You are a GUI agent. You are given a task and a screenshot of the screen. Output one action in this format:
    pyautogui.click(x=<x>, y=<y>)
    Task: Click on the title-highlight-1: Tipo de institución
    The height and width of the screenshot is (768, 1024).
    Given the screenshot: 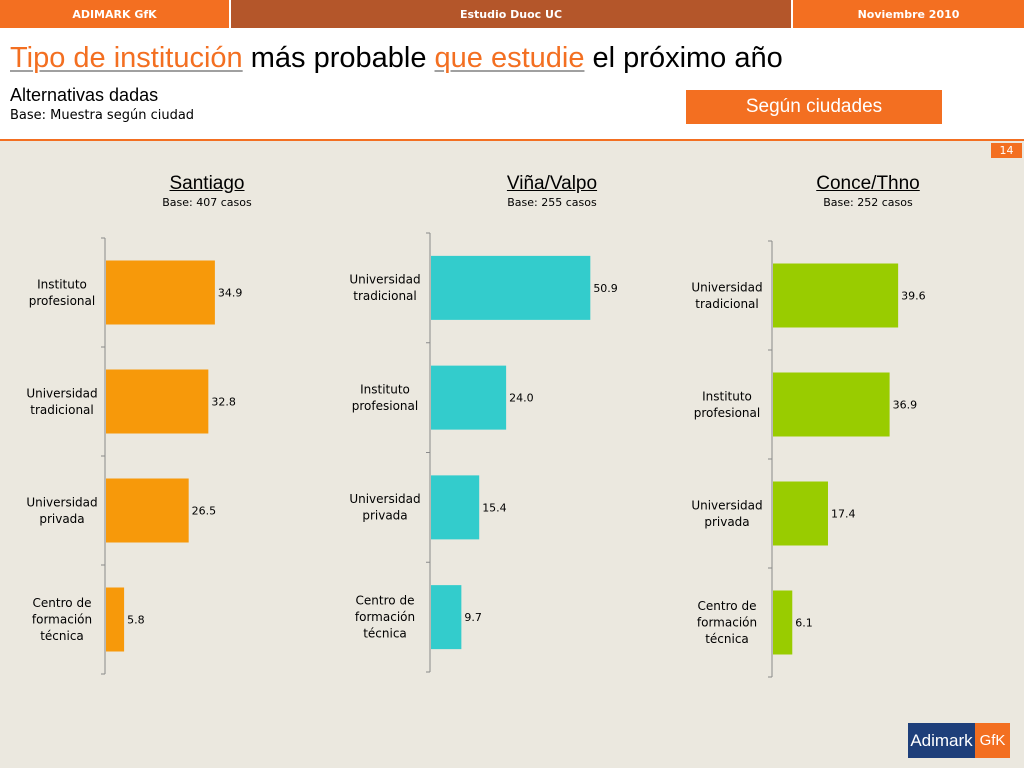 What is the action you would take?
    pyautogui.click(x=126, y=58)
    